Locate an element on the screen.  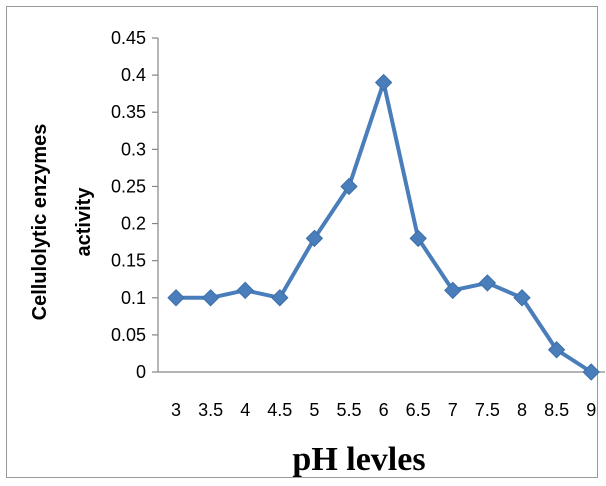
x-tick-label: 7.5 is located at coordinates (487, 410).